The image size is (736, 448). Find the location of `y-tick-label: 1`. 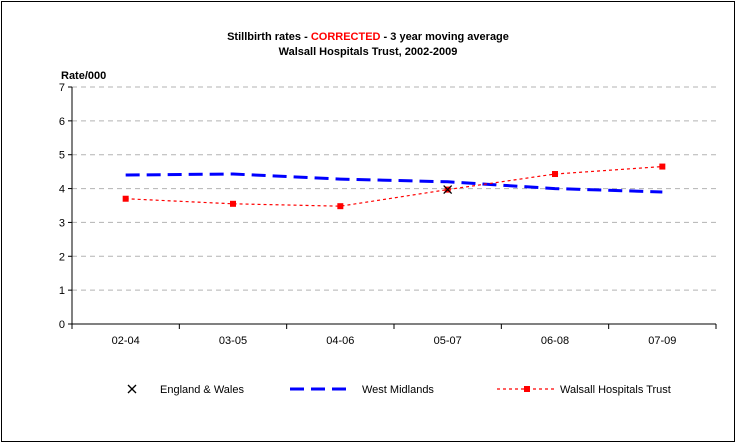

y-tick-label: 1 is located at coordinates (62, 291).